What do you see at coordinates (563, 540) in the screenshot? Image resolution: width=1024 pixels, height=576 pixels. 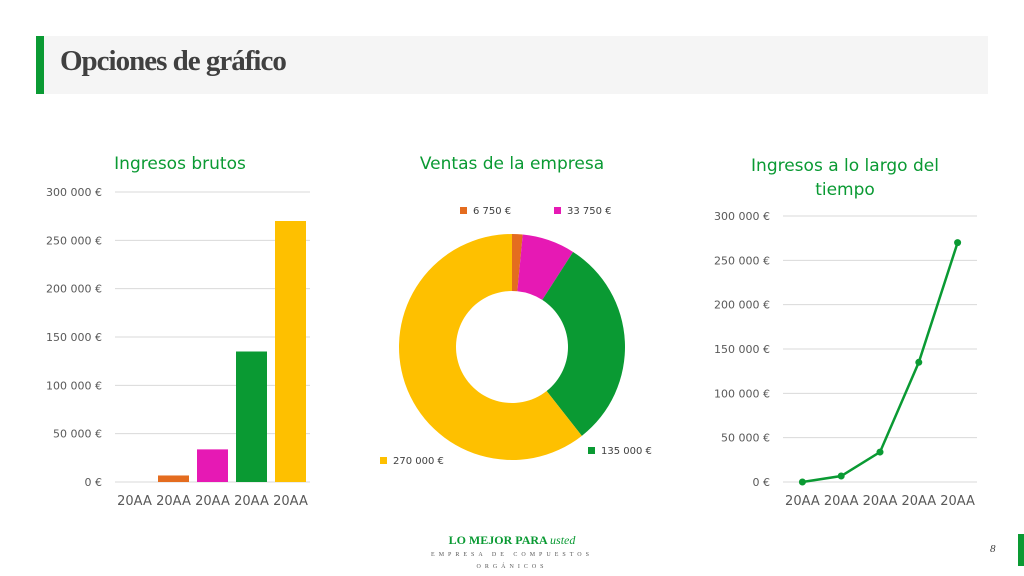 I see `footer-brand-emphasis: usted` at bounding box center [563, 540].